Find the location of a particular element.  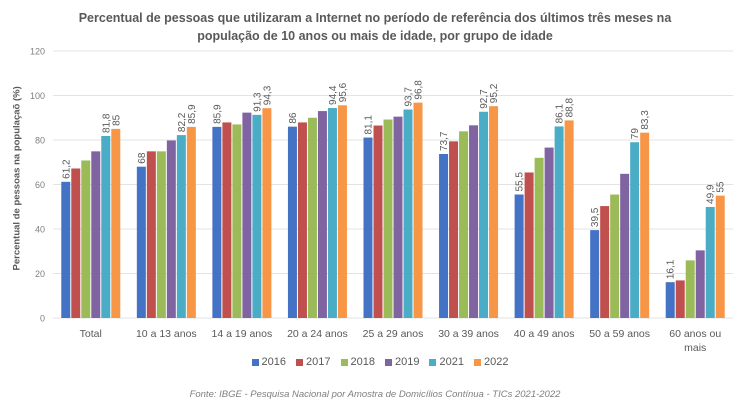

data-label: 88,8 is located at coordinates (570, 108).